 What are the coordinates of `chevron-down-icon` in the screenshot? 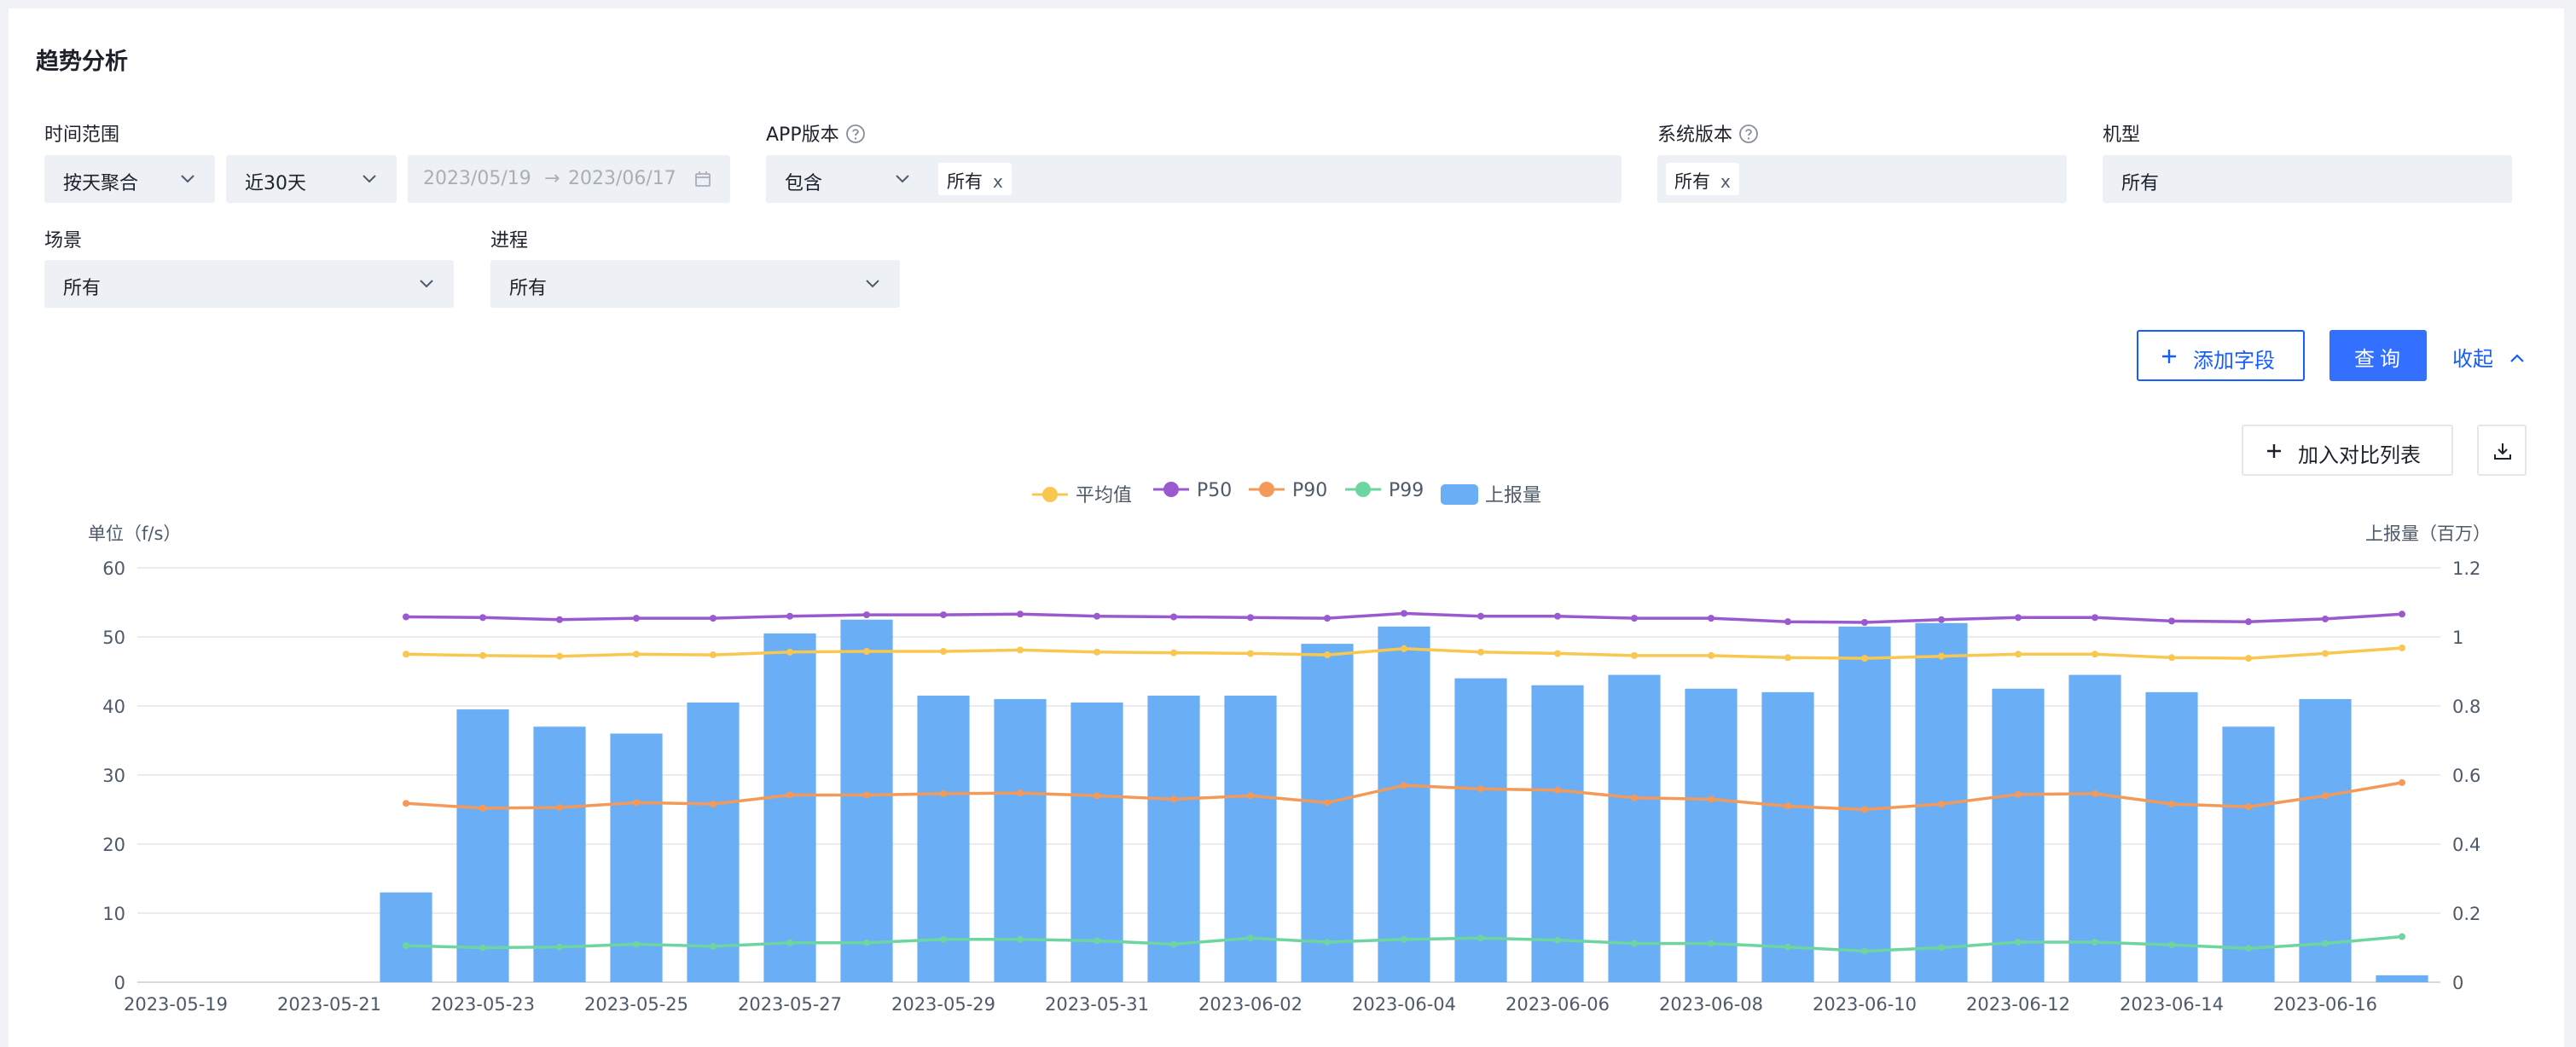 It's located at (902, 179).